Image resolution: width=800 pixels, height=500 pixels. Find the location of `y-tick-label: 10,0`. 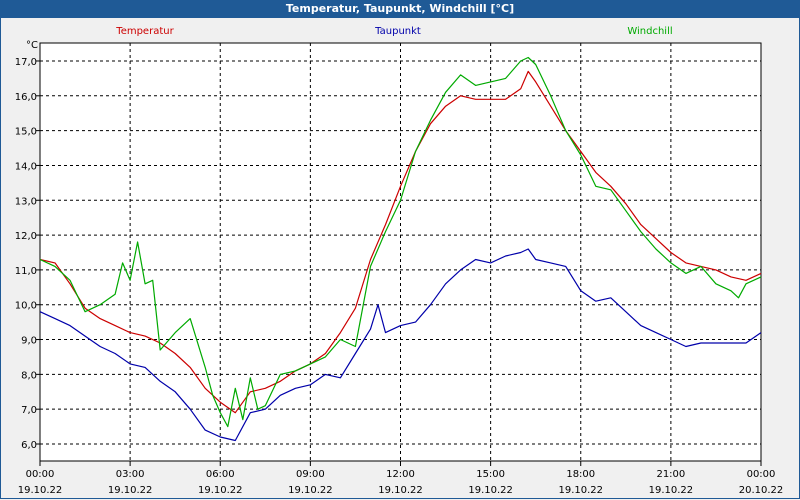

y-tick-label: 10,0 is located at coordinates (26, 306).